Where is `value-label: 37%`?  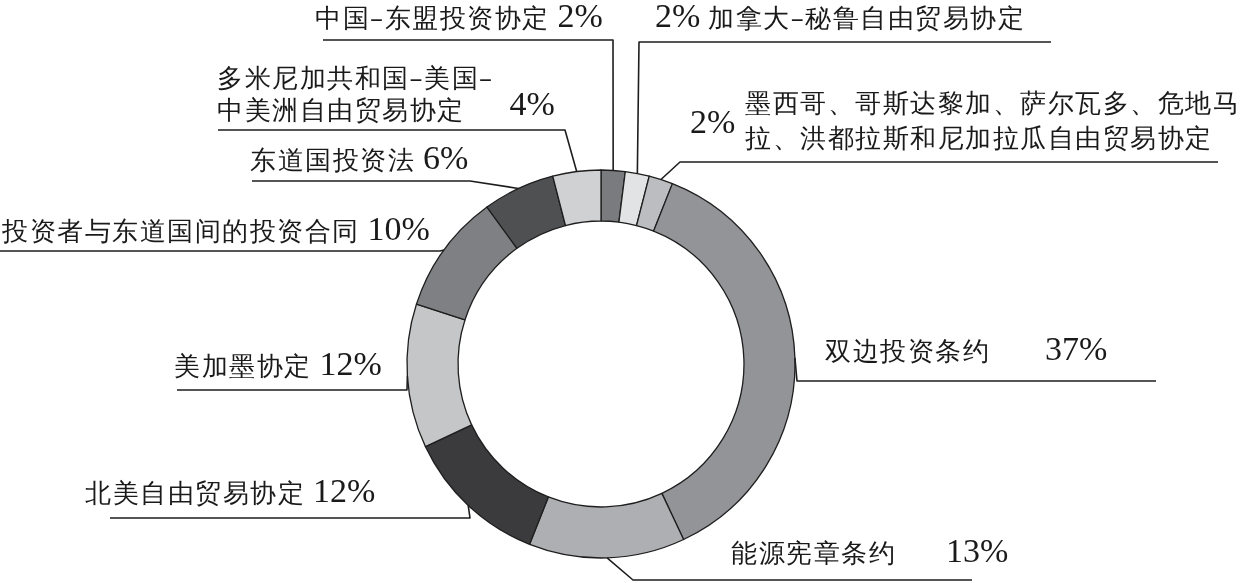 value-label: 37% is located at coordinates (1076, 348).